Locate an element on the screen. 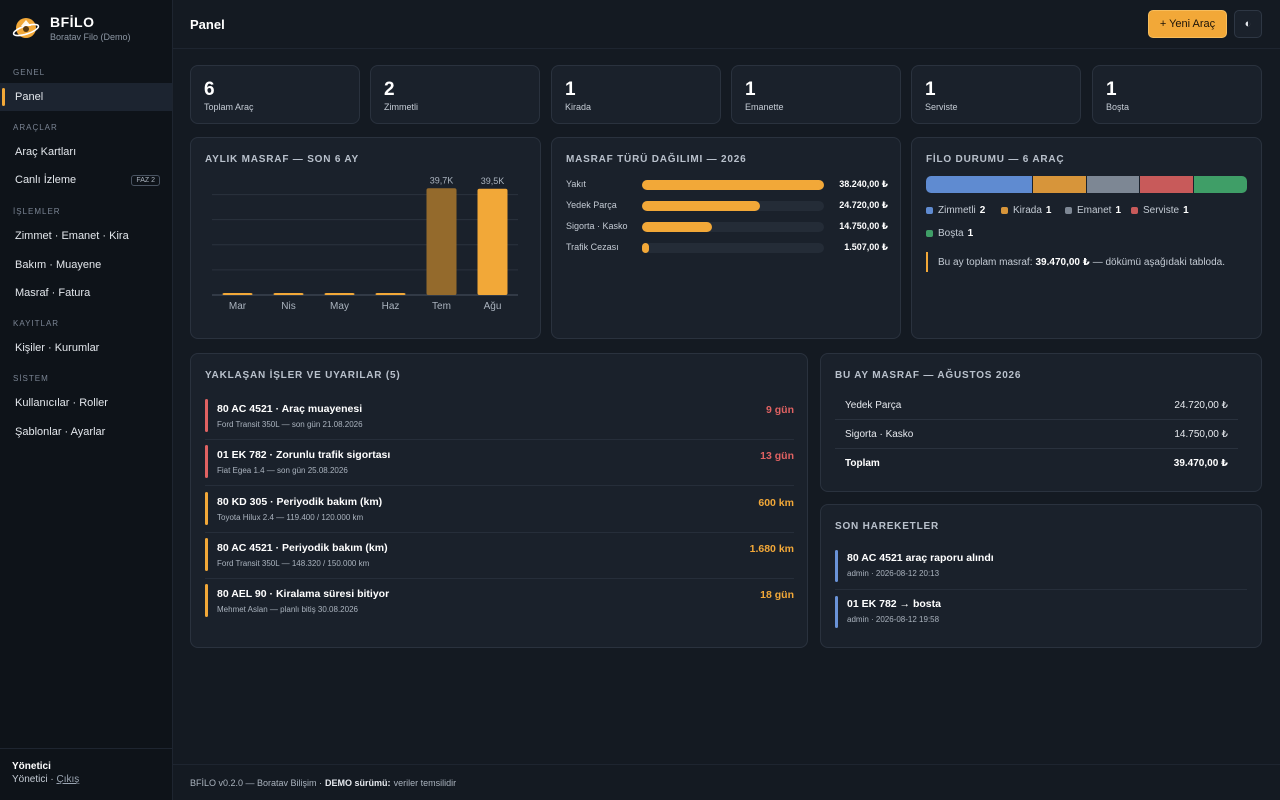 The height and width of the screenshot is (800, 1280). alert-title: 80 AC 4521 · Araç muayenesi is located at coordinates (290, 409).